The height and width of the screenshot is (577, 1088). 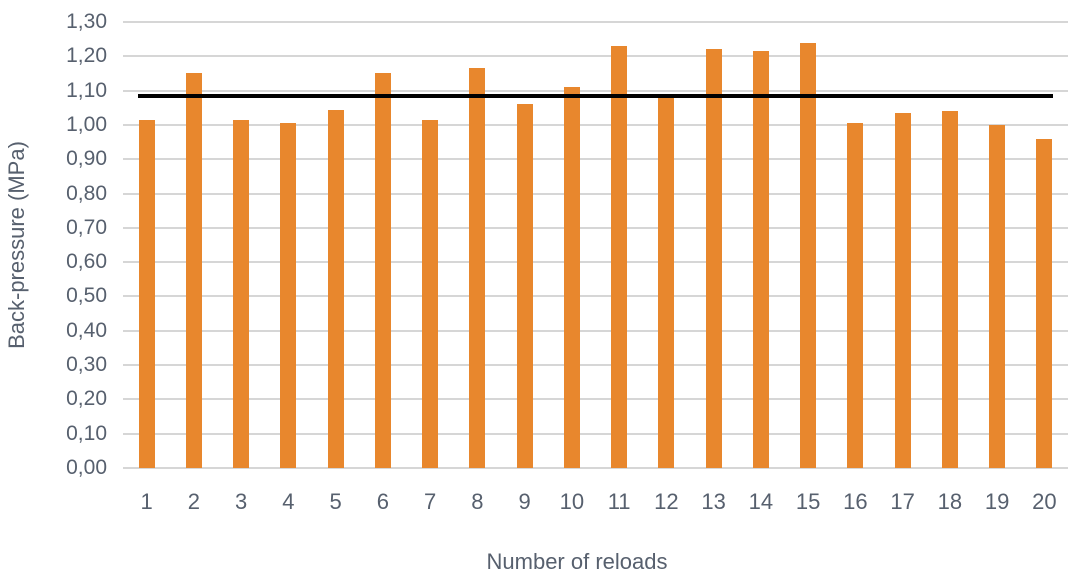 I want to click on x-tick-label: 7, so click(x=430, y=501).